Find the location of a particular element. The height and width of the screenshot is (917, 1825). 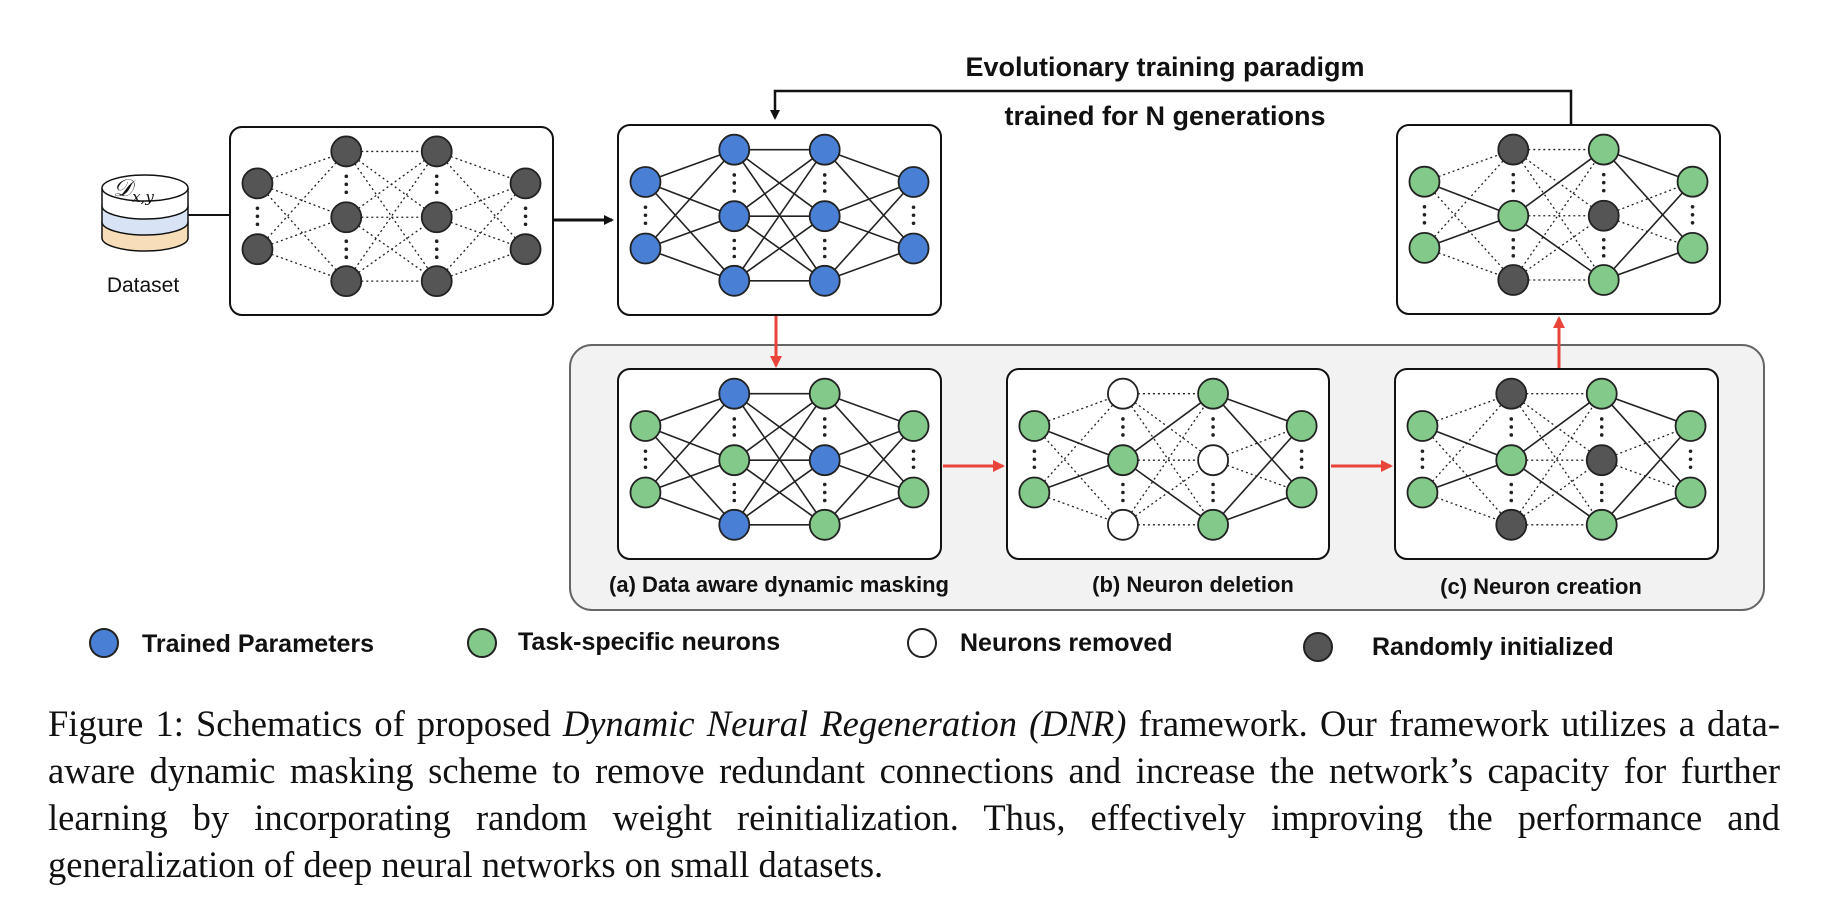

dataset-label: Dataset is located at coordinates (143, 285).